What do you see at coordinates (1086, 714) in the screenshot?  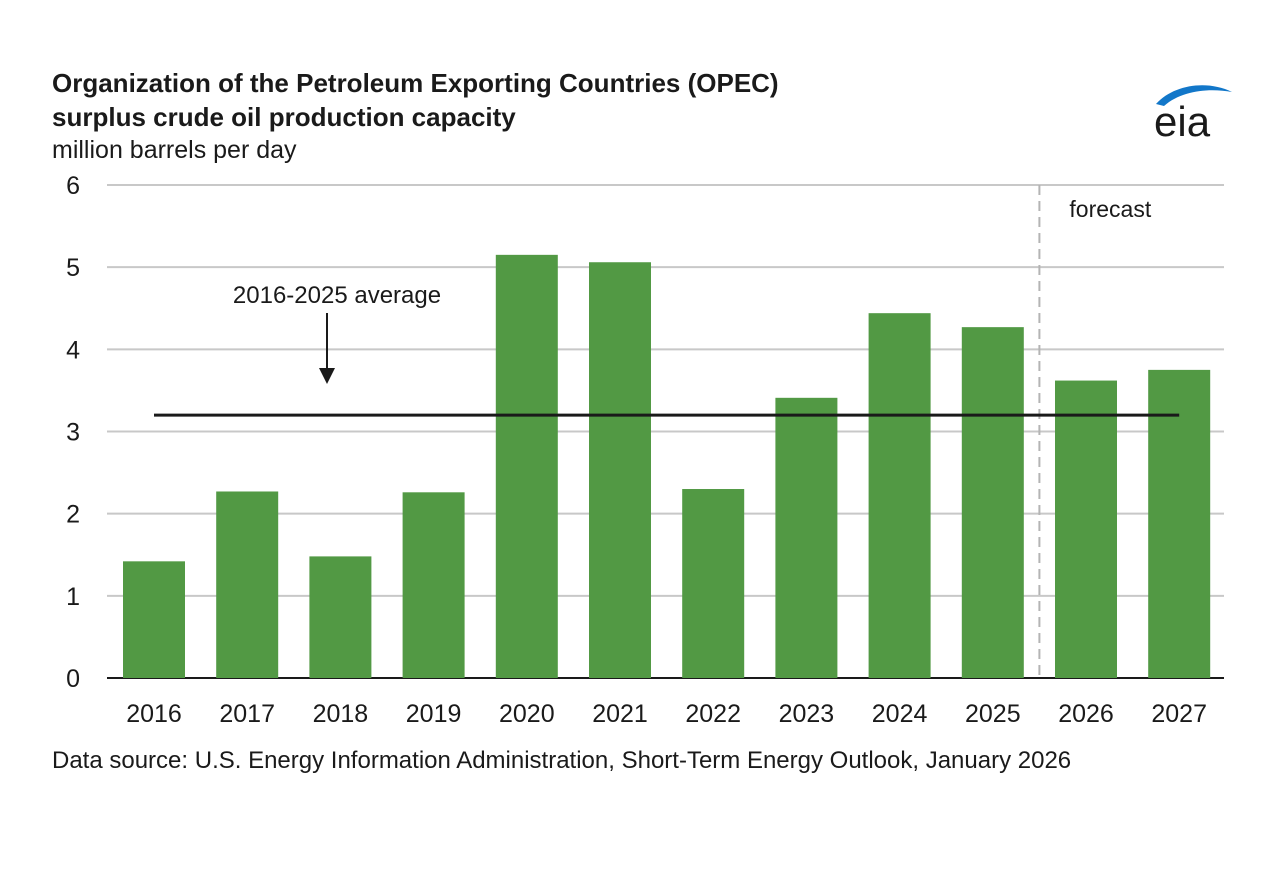 I see `x-tick-label: 2026` at bounding box center [1086, 714].